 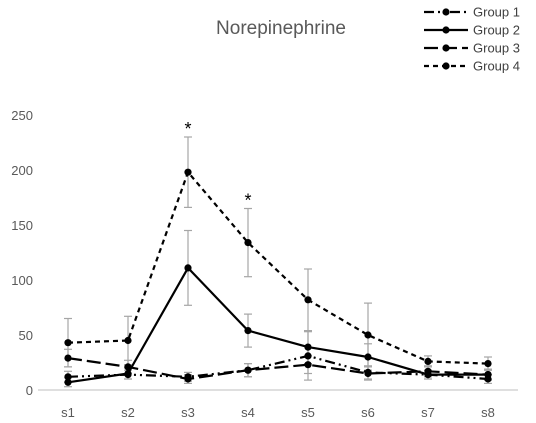 I want to click on x-tick-label: s2, so click(x=128, y=412).